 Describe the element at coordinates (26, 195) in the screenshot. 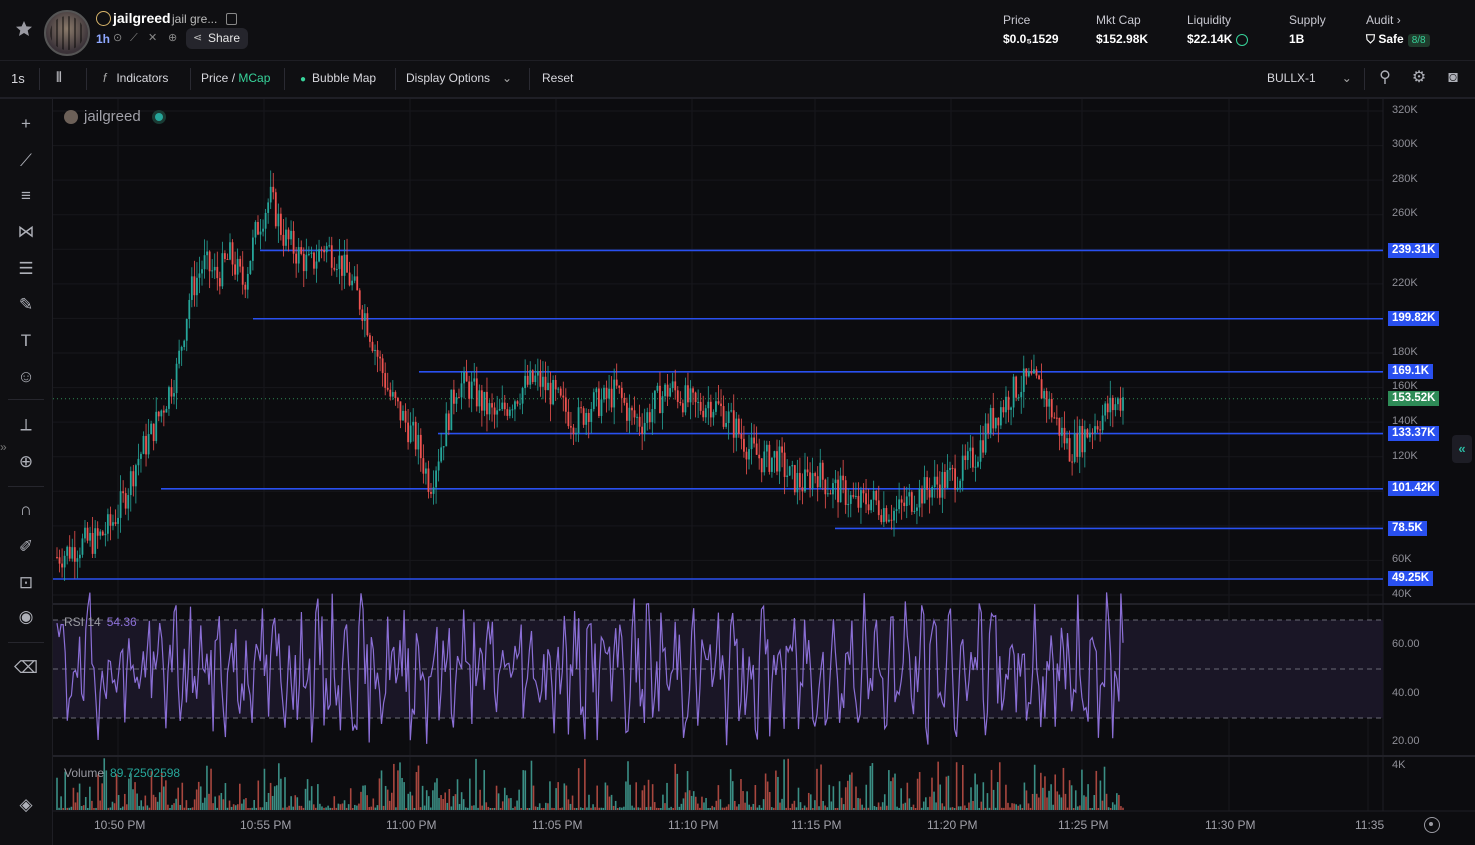

I see `horizontal-lines-icon: ≡` at that location.